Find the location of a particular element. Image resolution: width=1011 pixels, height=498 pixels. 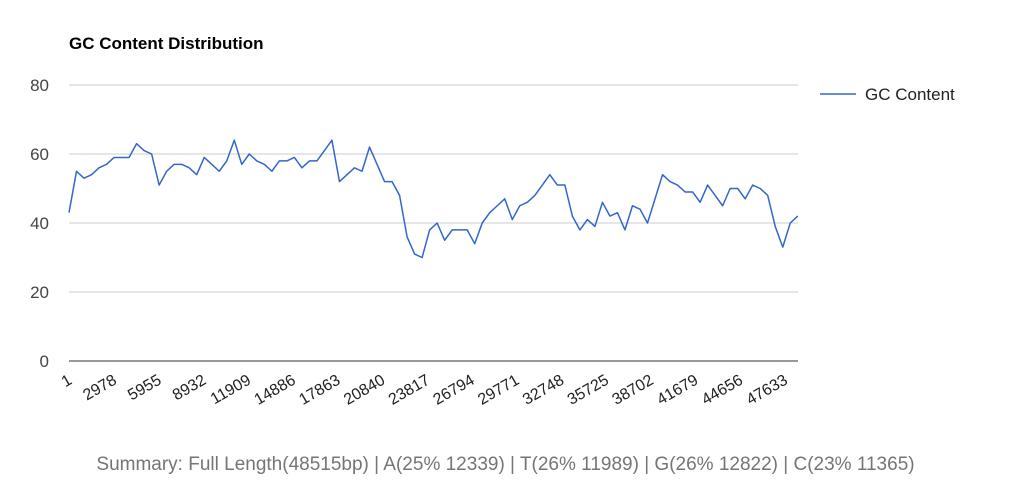

x-tick-label: 1 is located at coordinates (67, 381).